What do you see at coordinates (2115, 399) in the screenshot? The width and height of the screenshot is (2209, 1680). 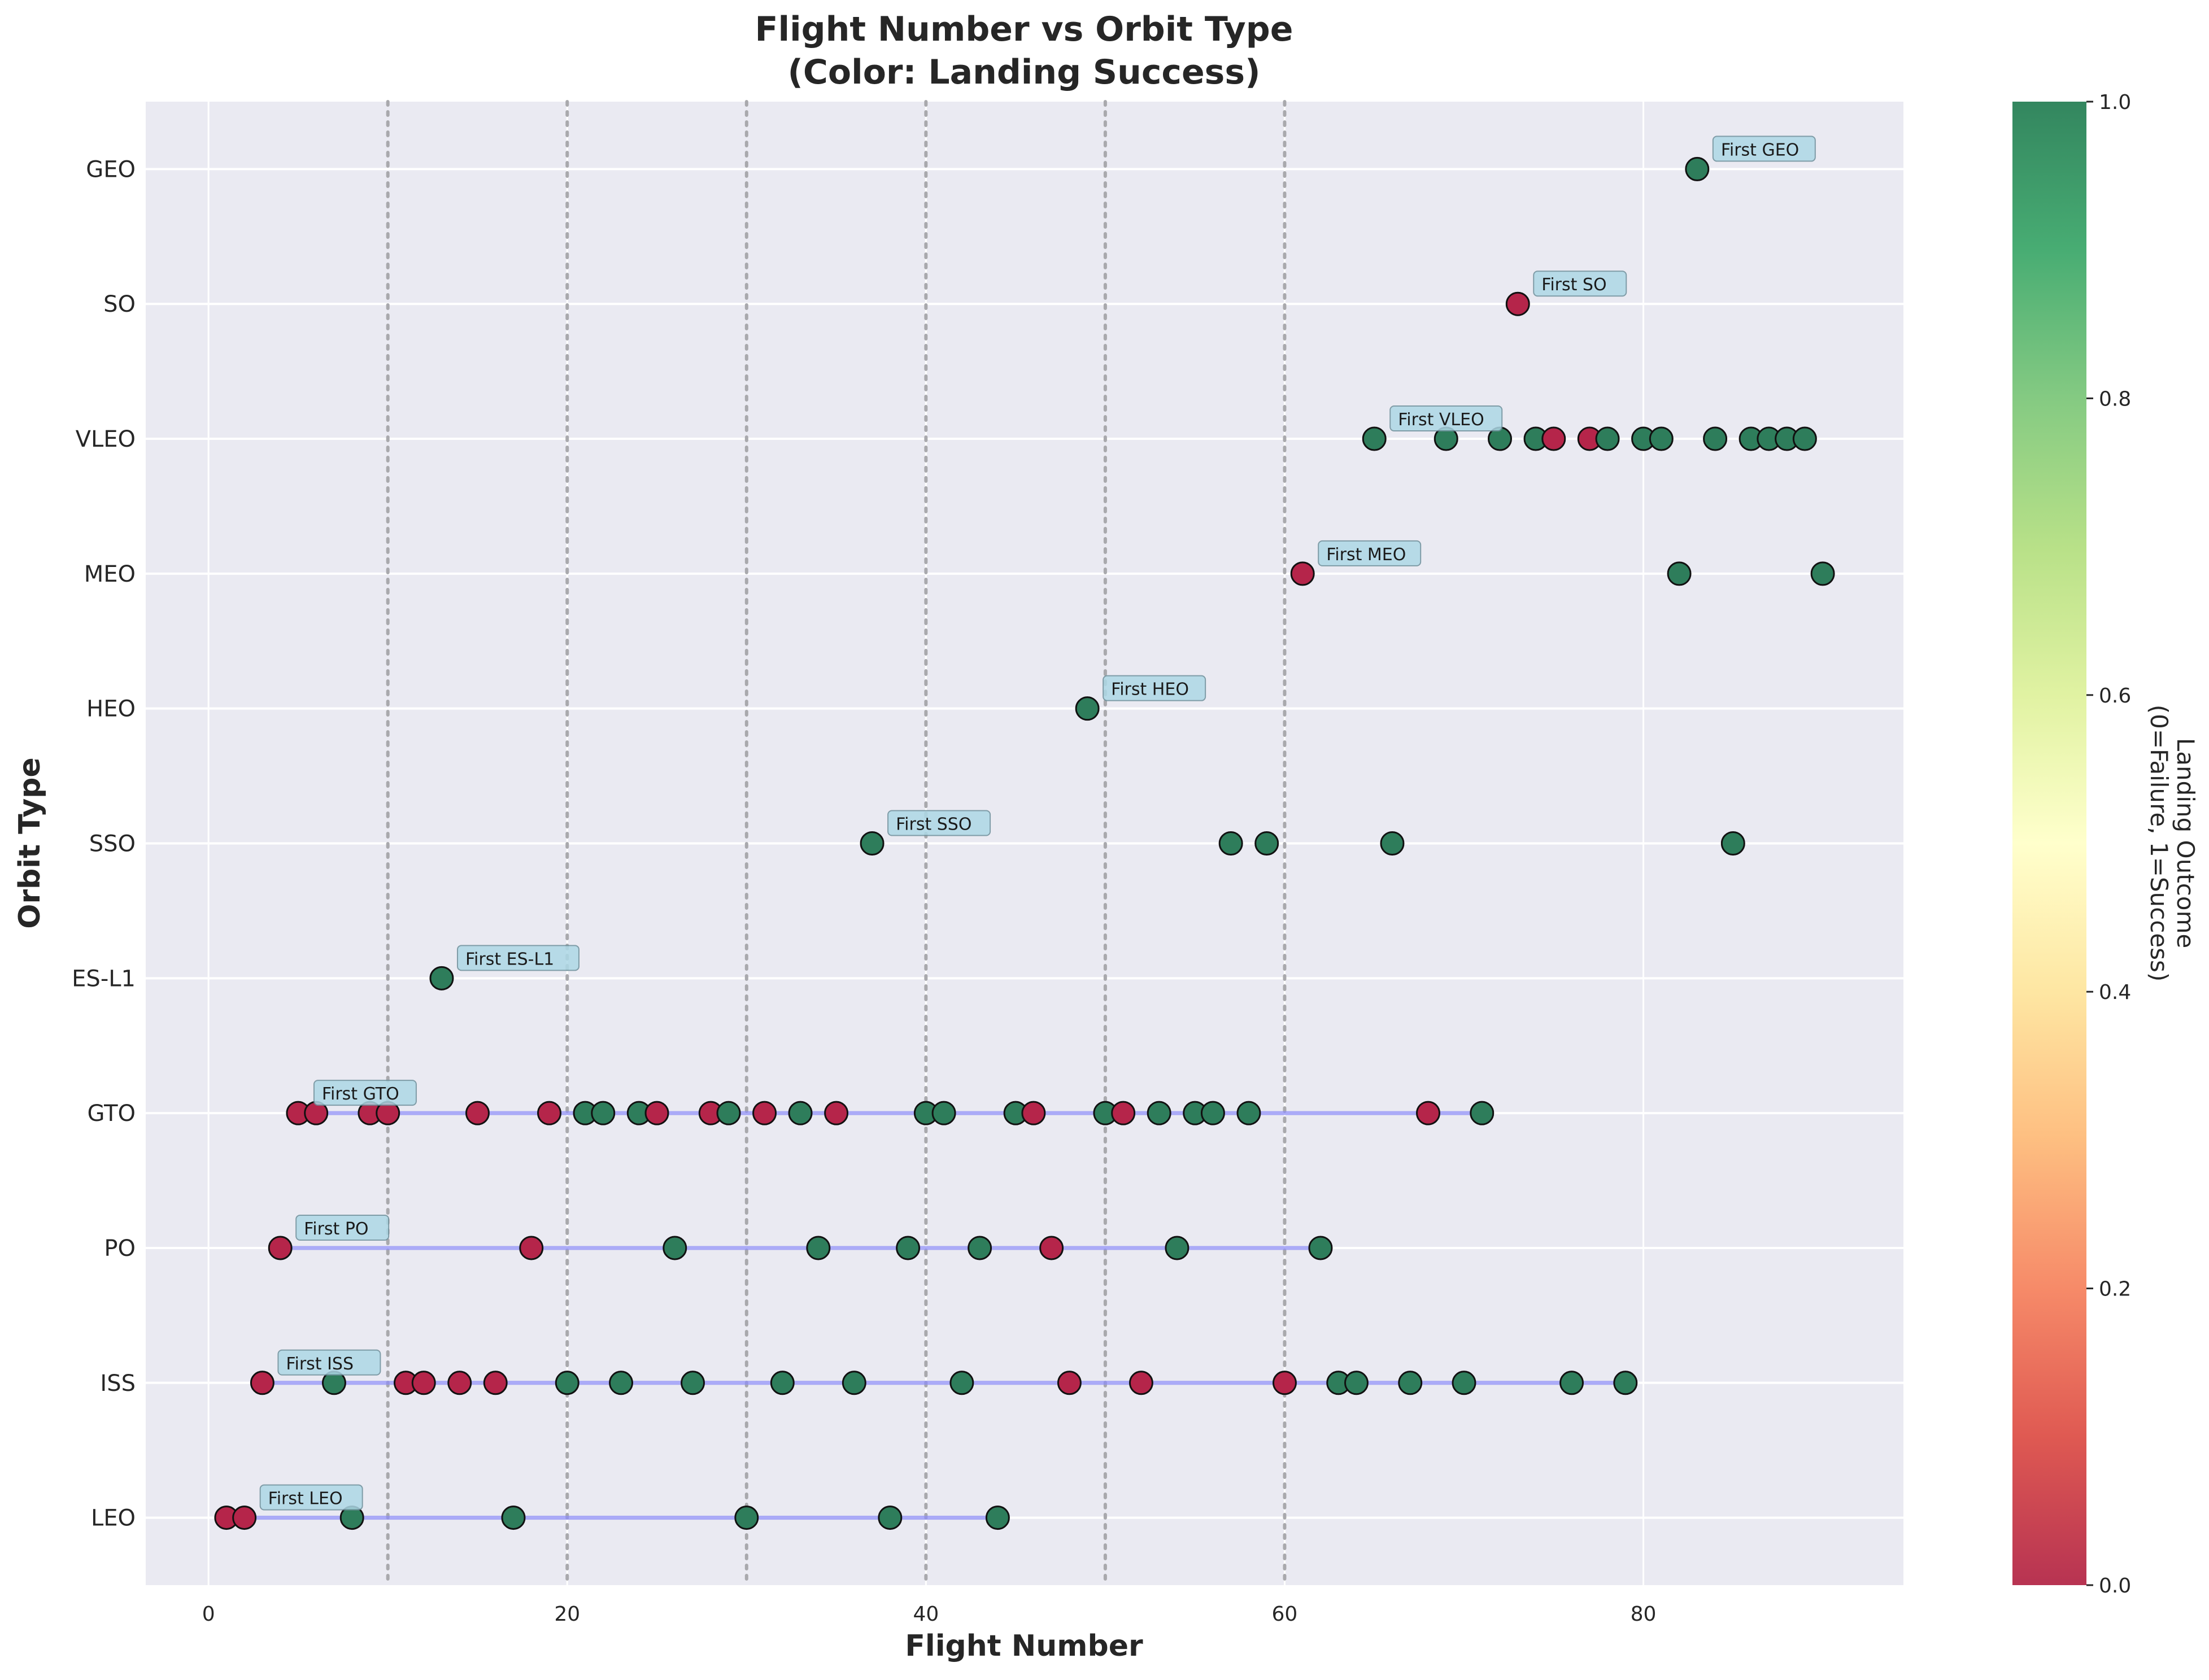 I see `colorbar-tick-label: 0.8` at bounding box center [2115, 399].